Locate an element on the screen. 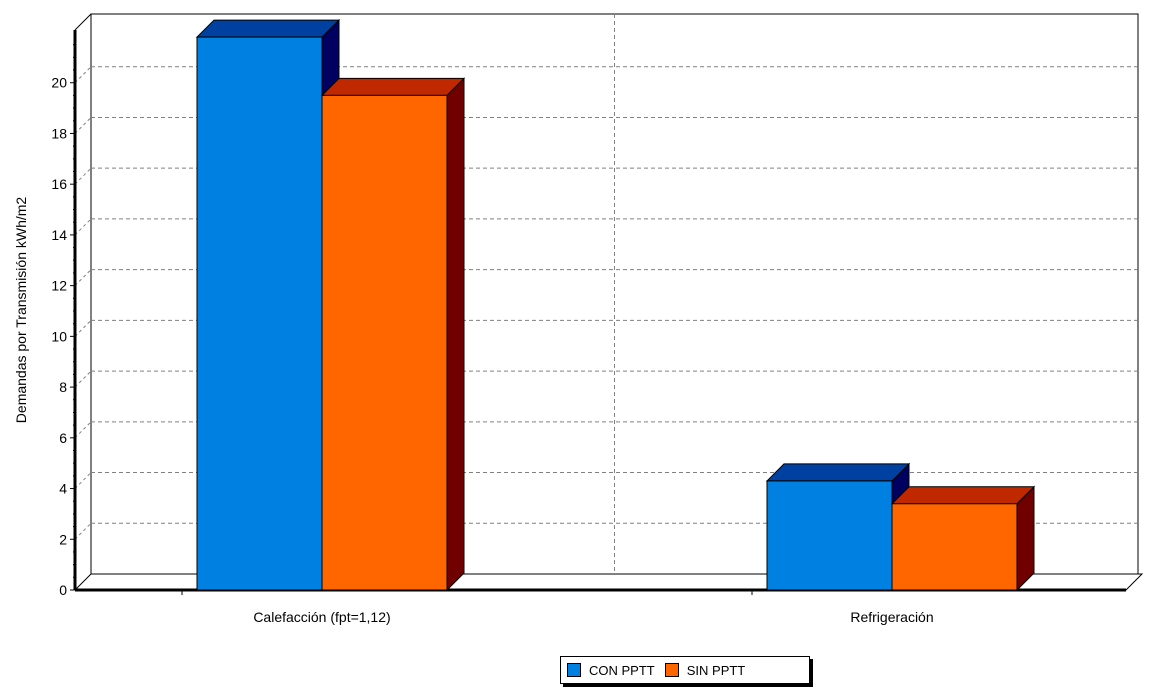  y-tick-label: 8 is located at coordinates (63, 387).